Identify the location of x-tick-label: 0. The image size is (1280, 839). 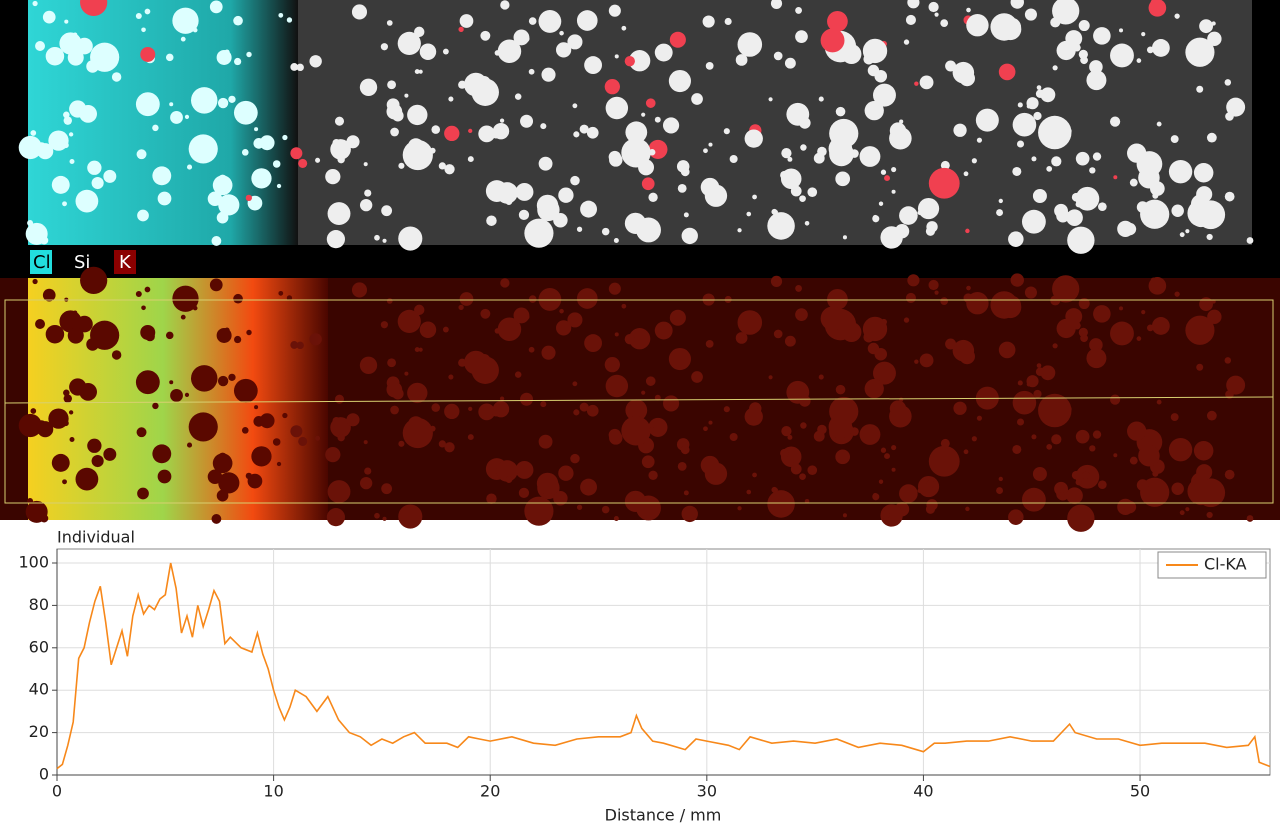
(57, 791).